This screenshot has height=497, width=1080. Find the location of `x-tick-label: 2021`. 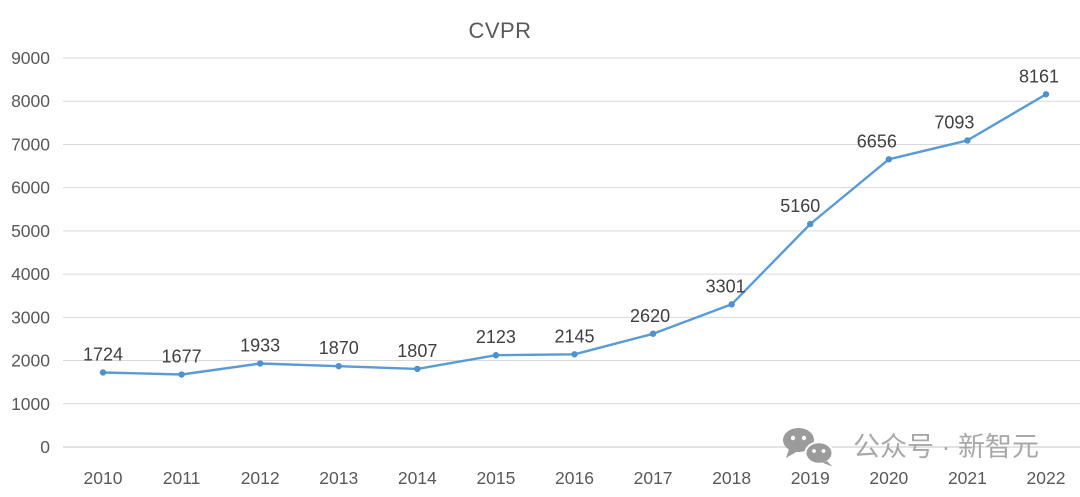

x-tick-label: 2021 is located at coordinates (967, 478).